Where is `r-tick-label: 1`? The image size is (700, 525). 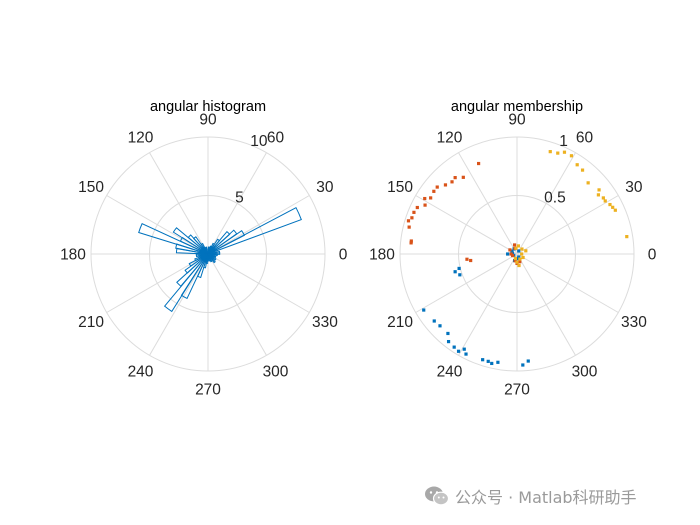
r-tick-label: 1 is located at coordinates (563, 141).